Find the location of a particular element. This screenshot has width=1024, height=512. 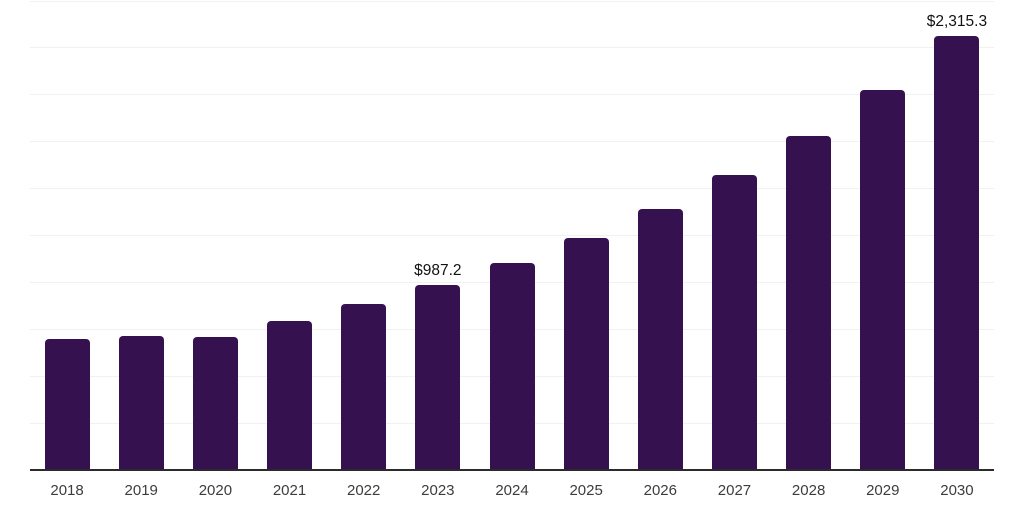

bar-2018 is located at coordinates (67, 404).